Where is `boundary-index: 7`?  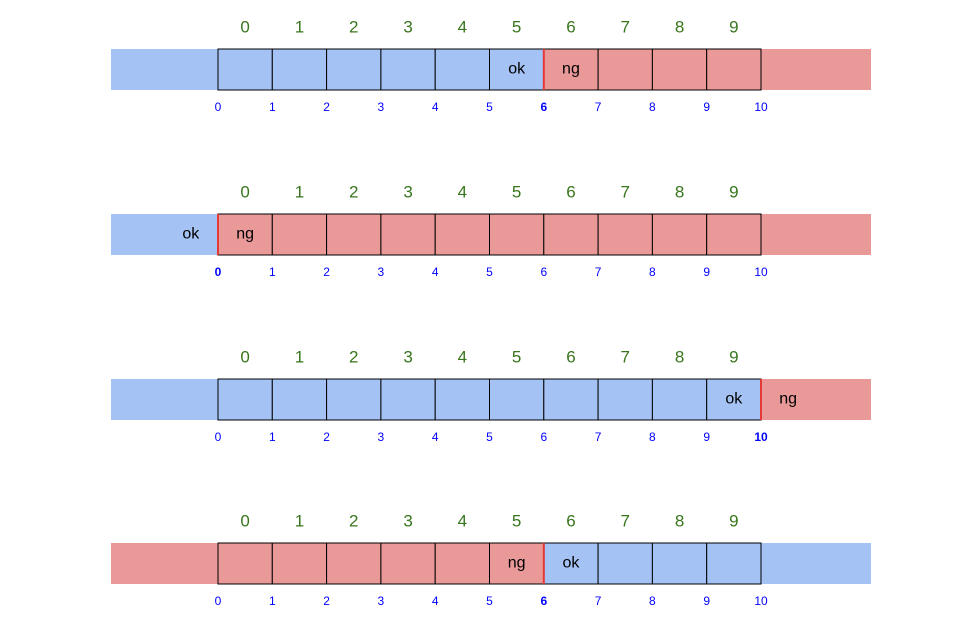 boundary-index: 7 is located at coordinates (598, 107).